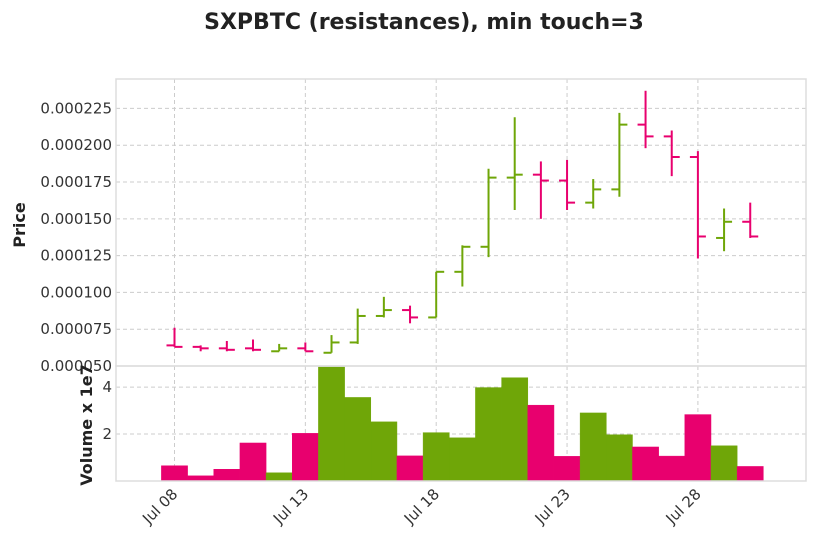 The height and width of the screenshot is (542, 817). Describe the element at coordinates (107, 434) in the screenshot. I see `volume-tick-label: 2` at that location.